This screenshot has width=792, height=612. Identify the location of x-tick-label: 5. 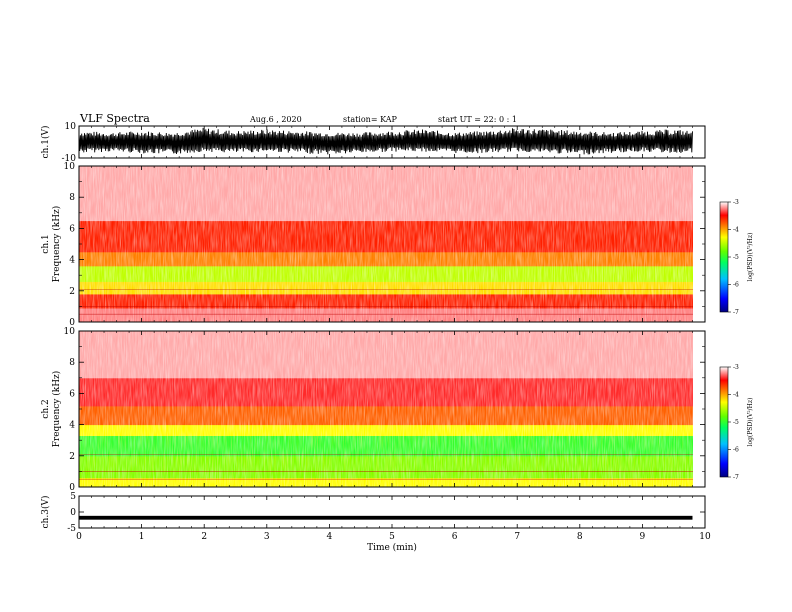
(392, 537).